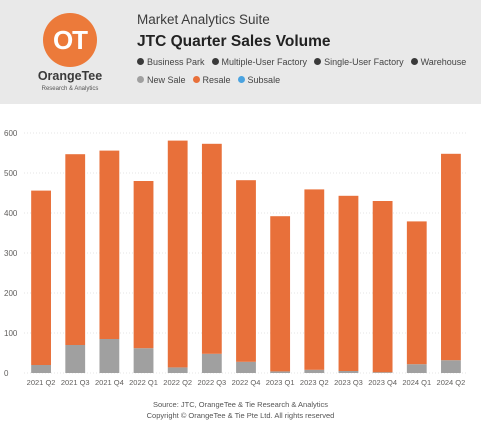 This screenshot has width=481, height=424. What do you see at coordinates (416, 382) in the screenshot?
I see `x-tick-label: 2024 Q1` at bounding box center [416, 382].